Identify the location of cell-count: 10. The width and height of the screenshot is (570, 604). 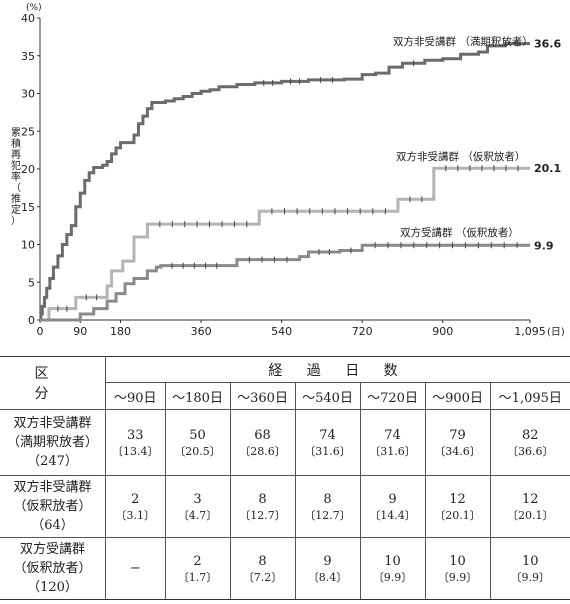
(530, 561).